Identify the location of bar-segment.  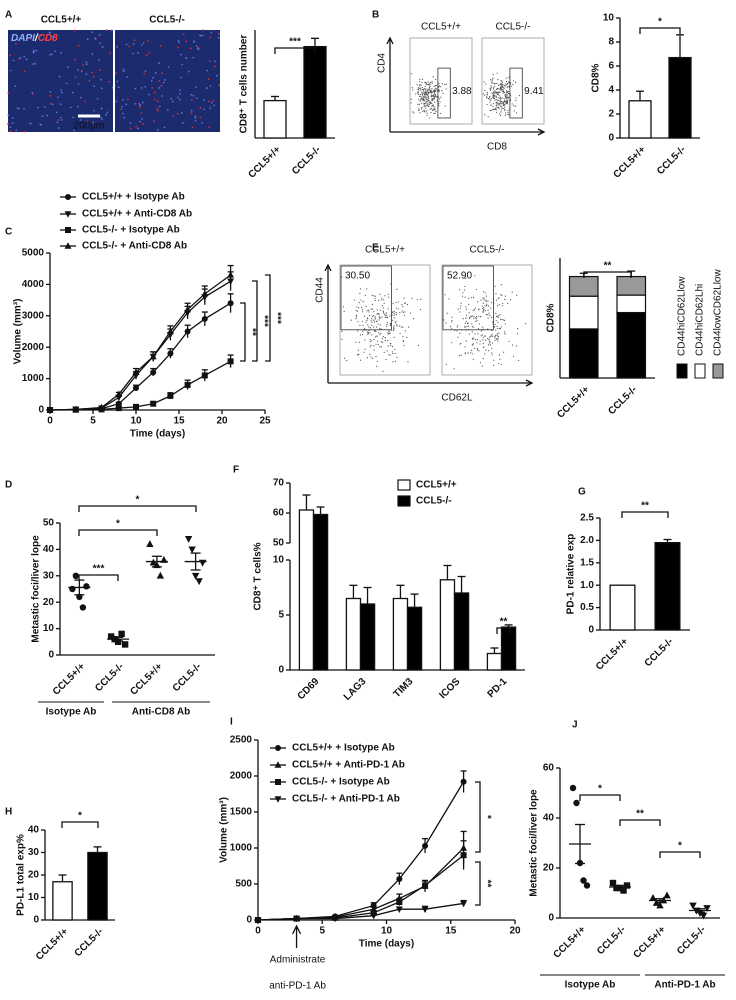
(583, 312).